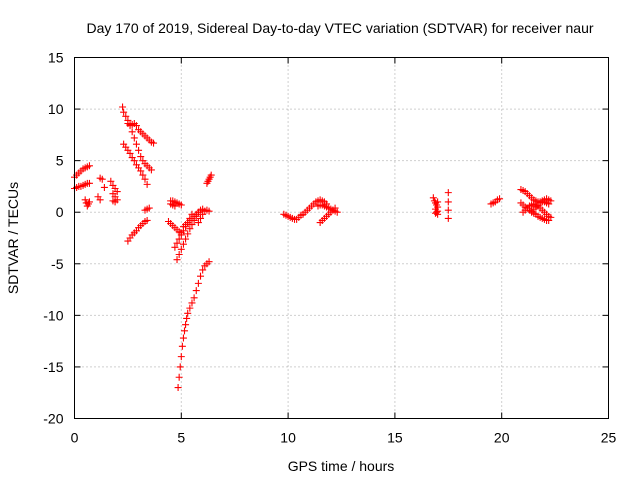  What do you see at coordinates (288, 438) in the screenshot?
I see `x-tick-label: 10` at bounding box center [288, 438].